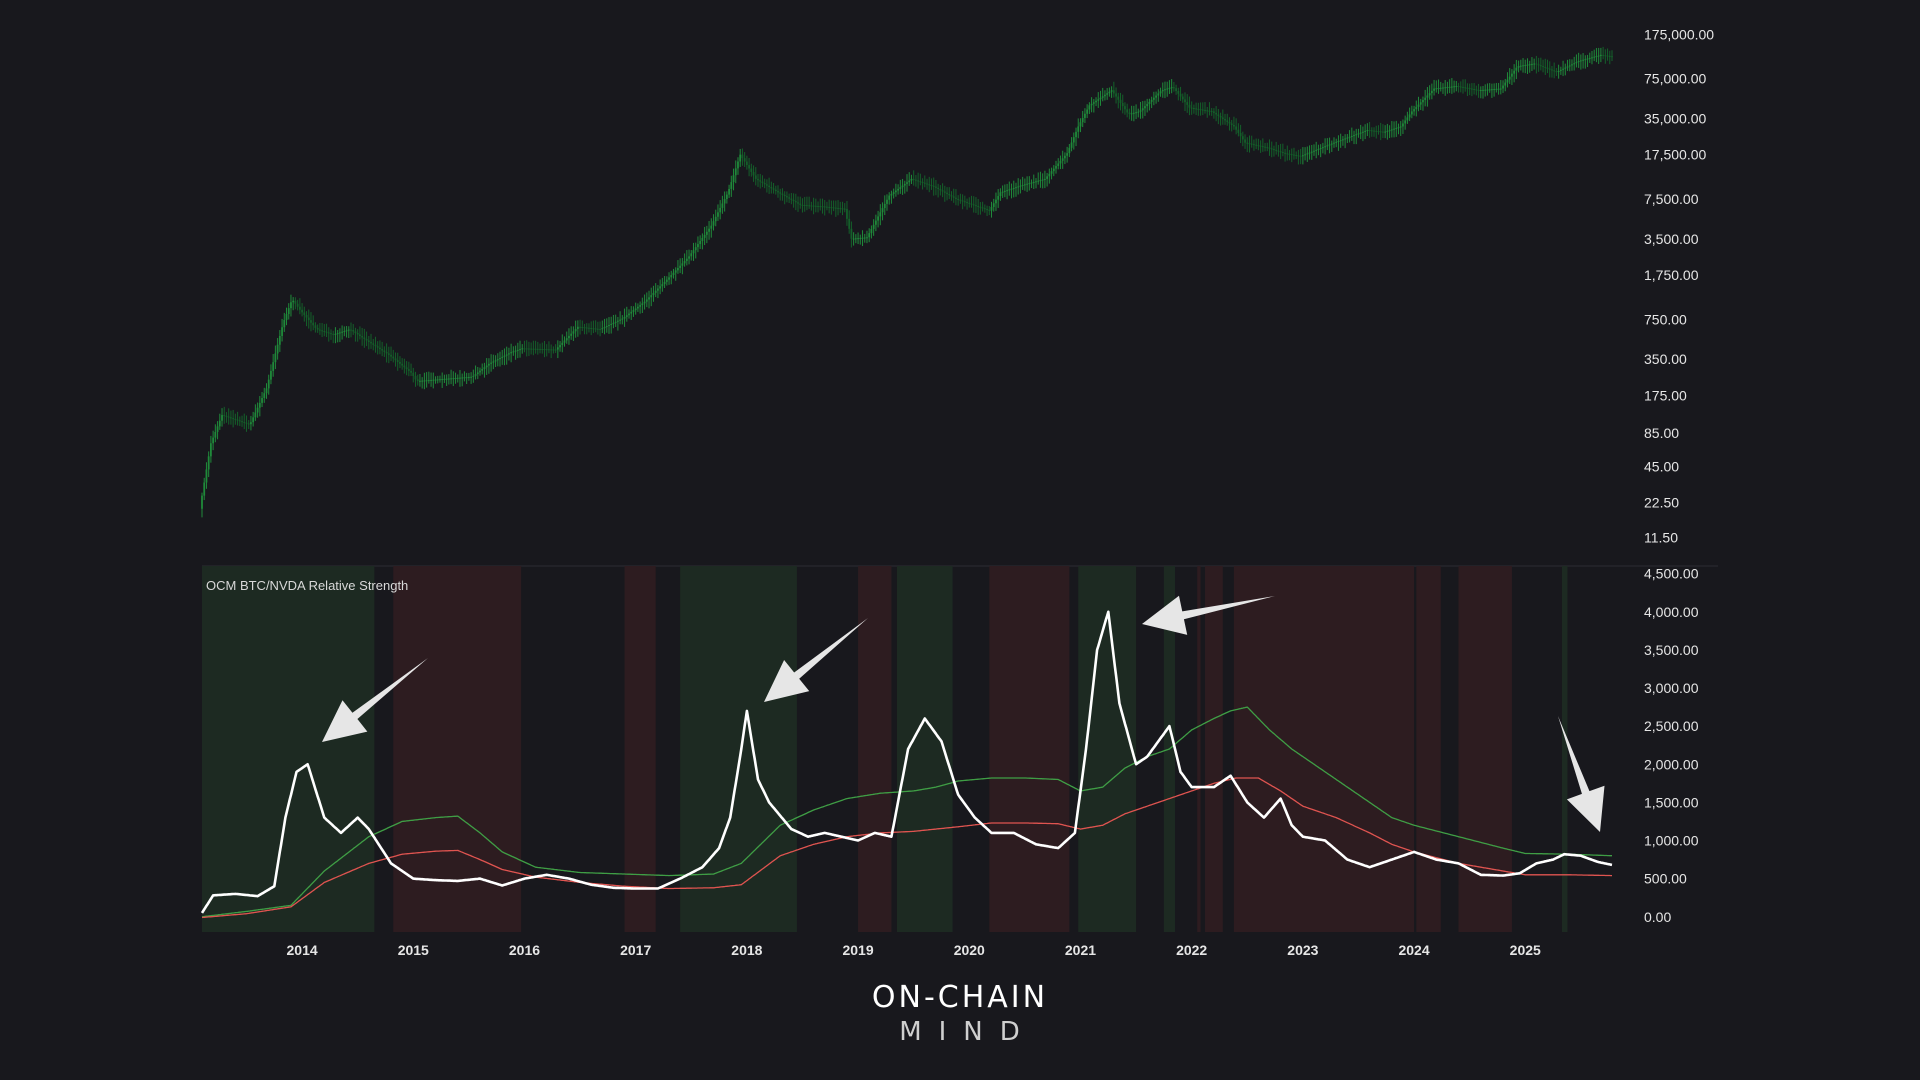 The image size is (1920, 1080). What do you see at coordinates (1671, 239) in the screenshot?
I see `price-y-tick-label: 3,500.00` at bounding box center [1671, 239].